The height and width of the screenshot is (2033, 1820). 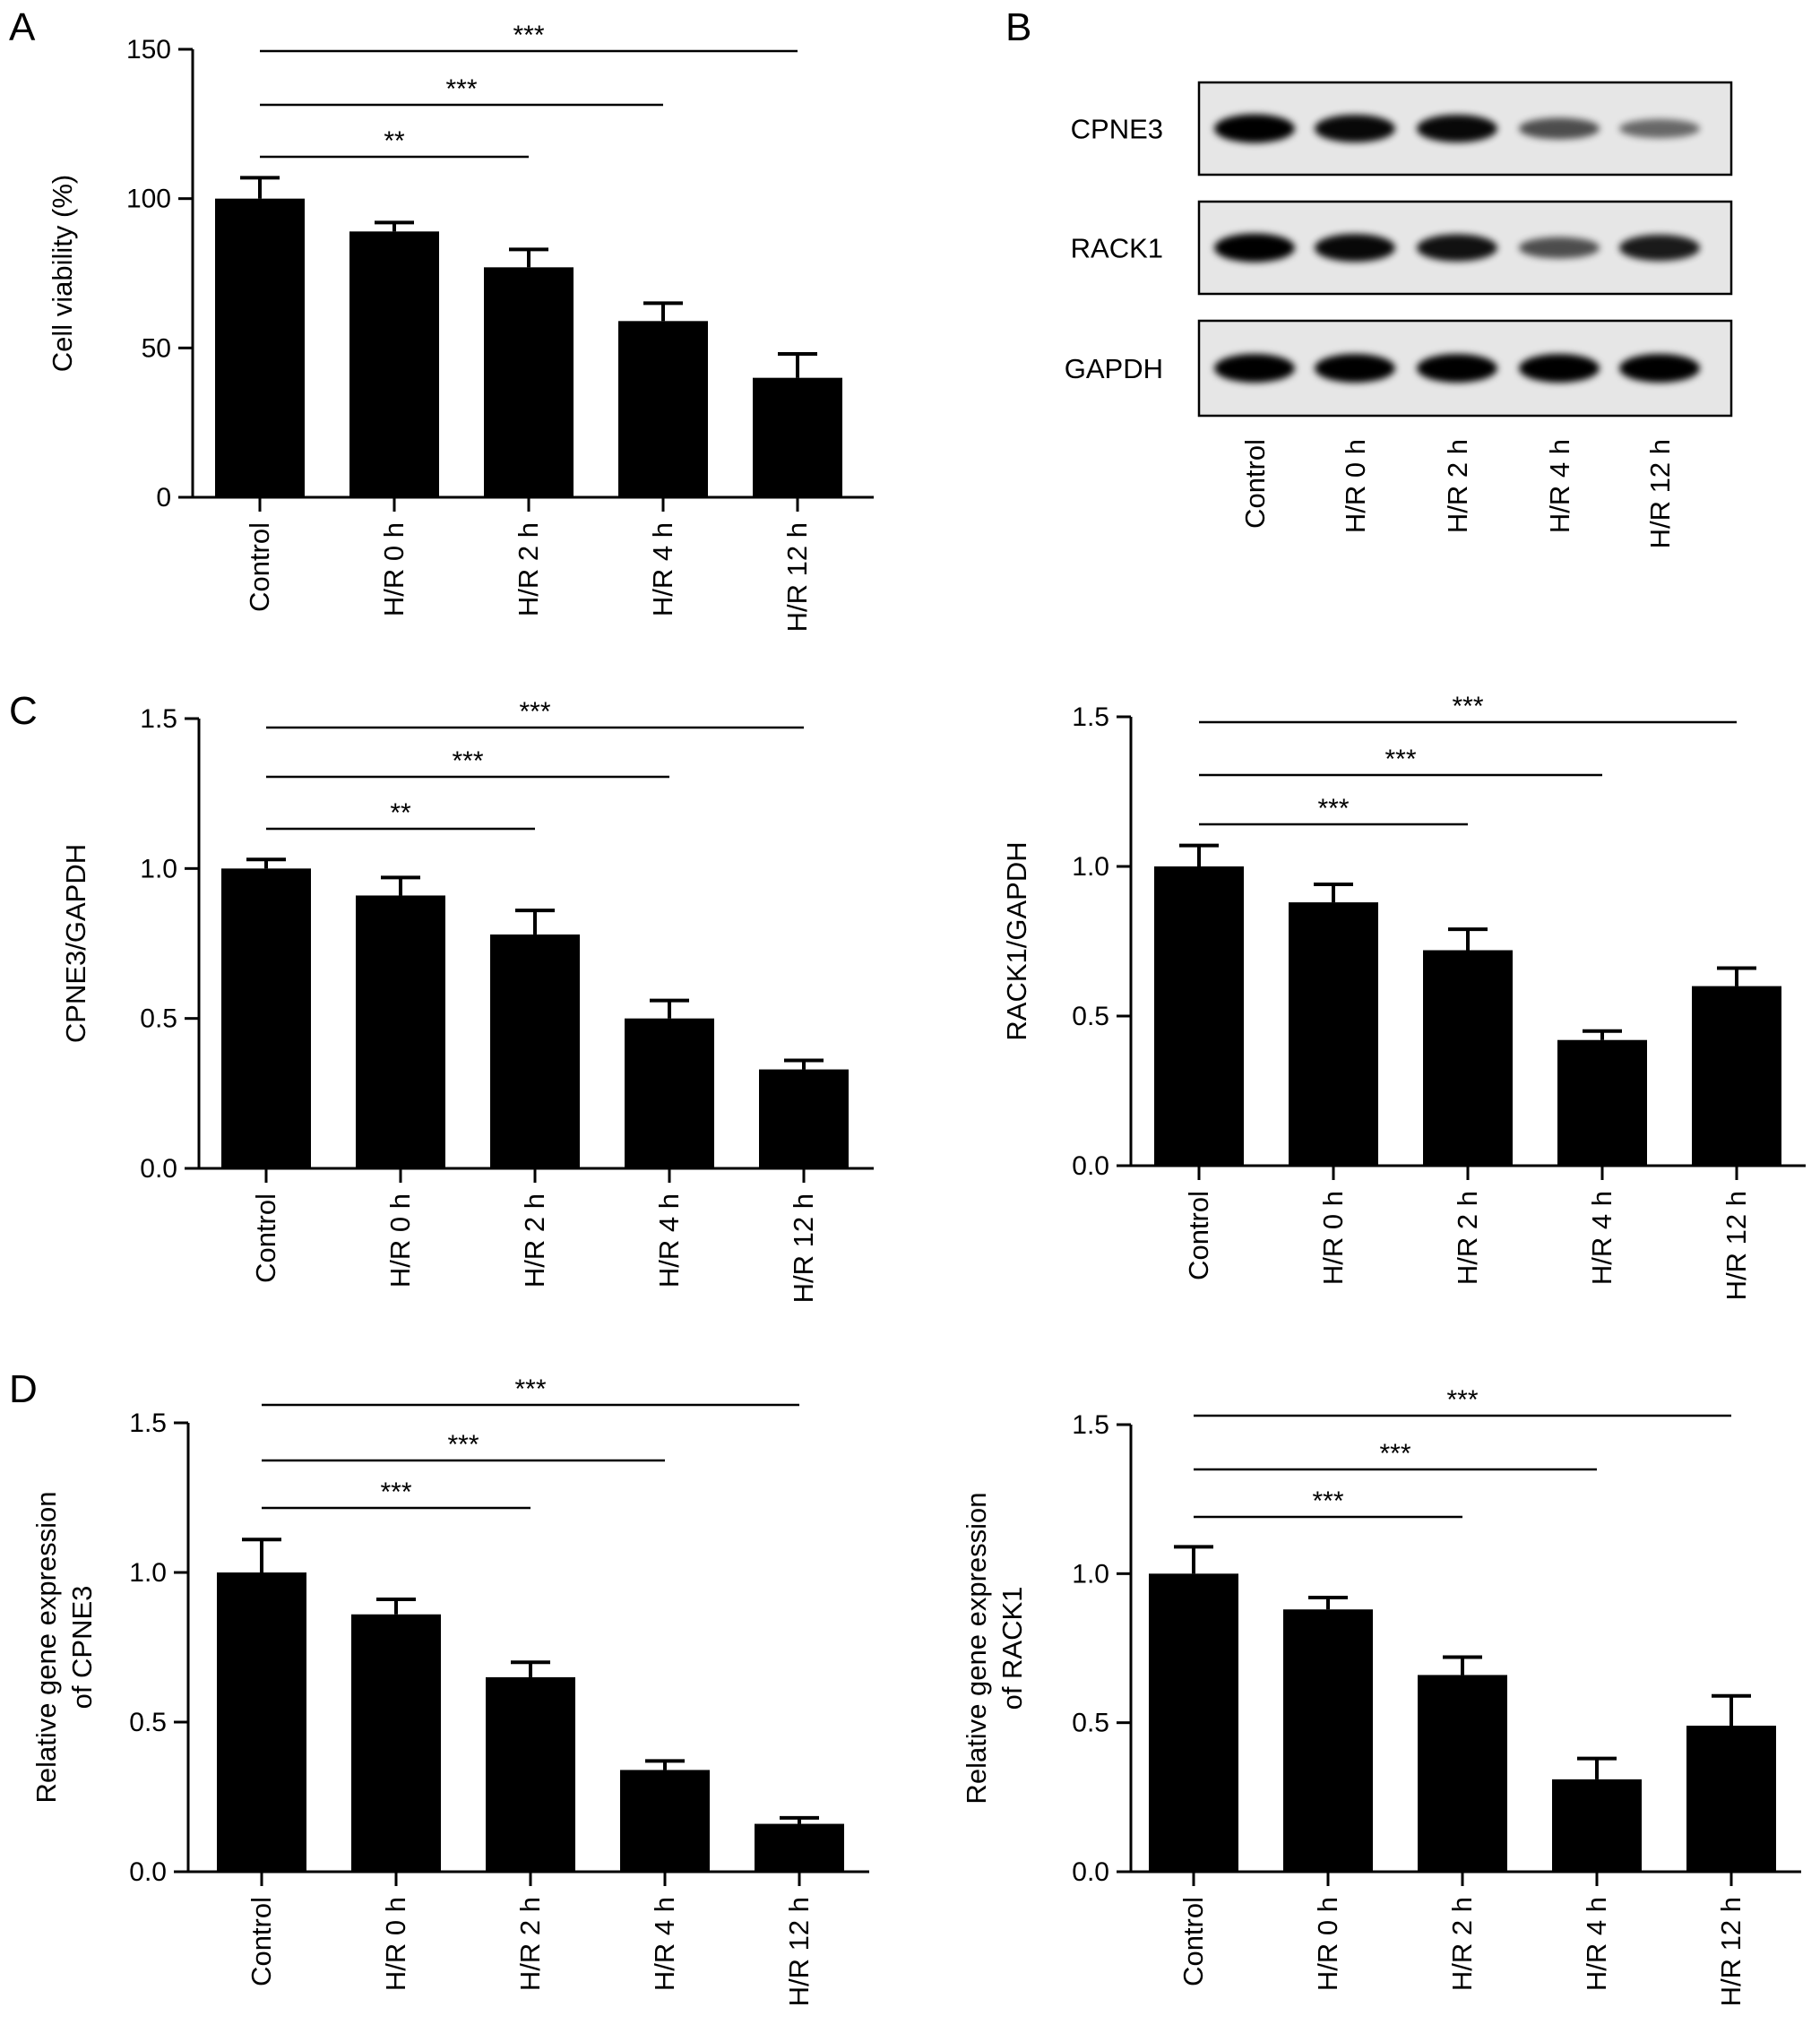 I want to click on panel-label-a: A, so click(x=22, y=27).